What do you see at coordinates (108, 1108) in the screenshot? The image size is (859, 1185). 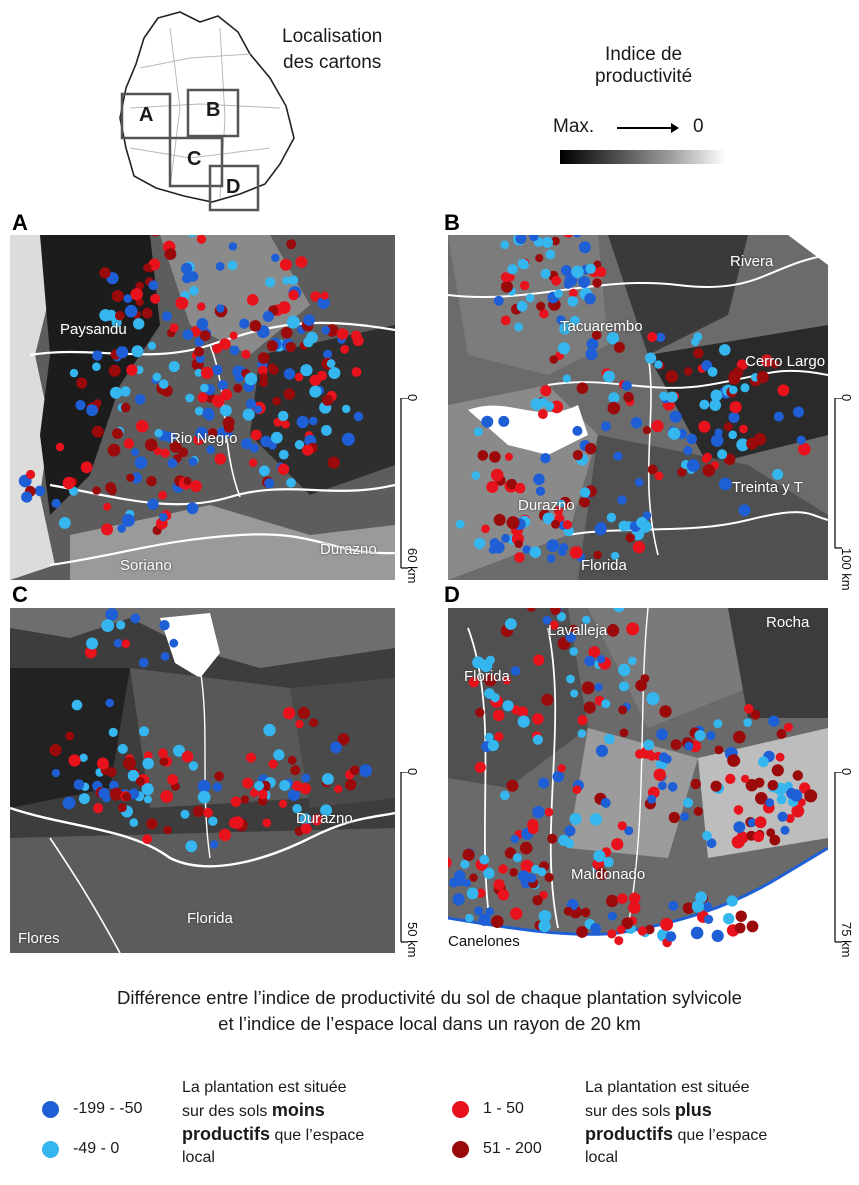 I see `legend-label-1: -199 - -50` at bounding box center [108, 1108].